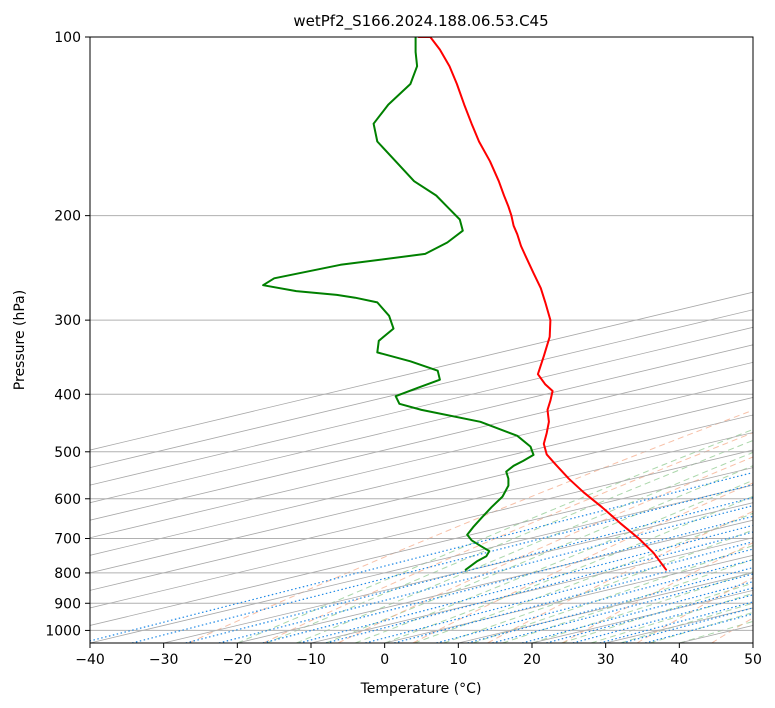 This screenshot has width=775, height=708. What do you see at coordinates (67, 500) in the screenshot?
I see `y-tick-label: 600` at bounding box center [67, 500].